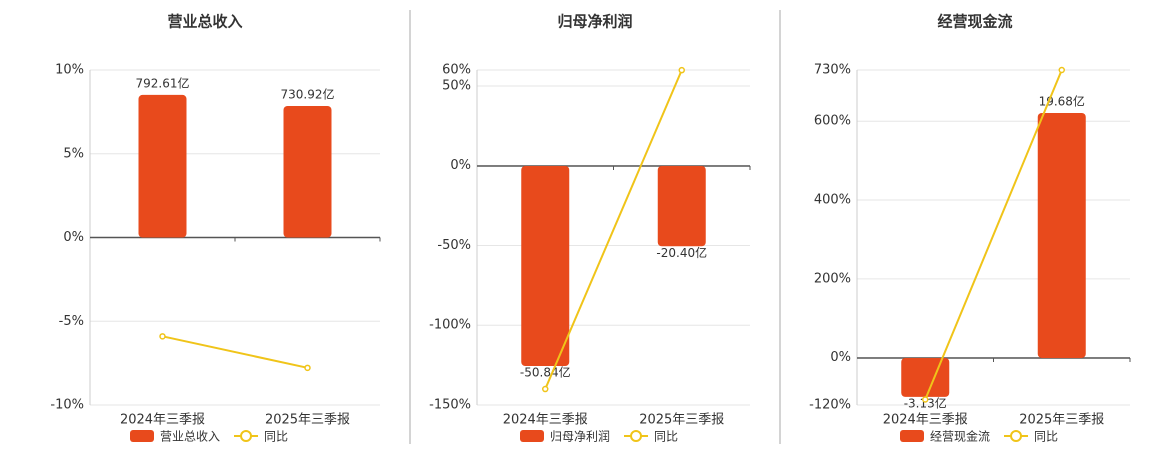  Describe the element at coordinates (71, 321) in the screenshot. I see `y-tick-label: -5%` at that location.